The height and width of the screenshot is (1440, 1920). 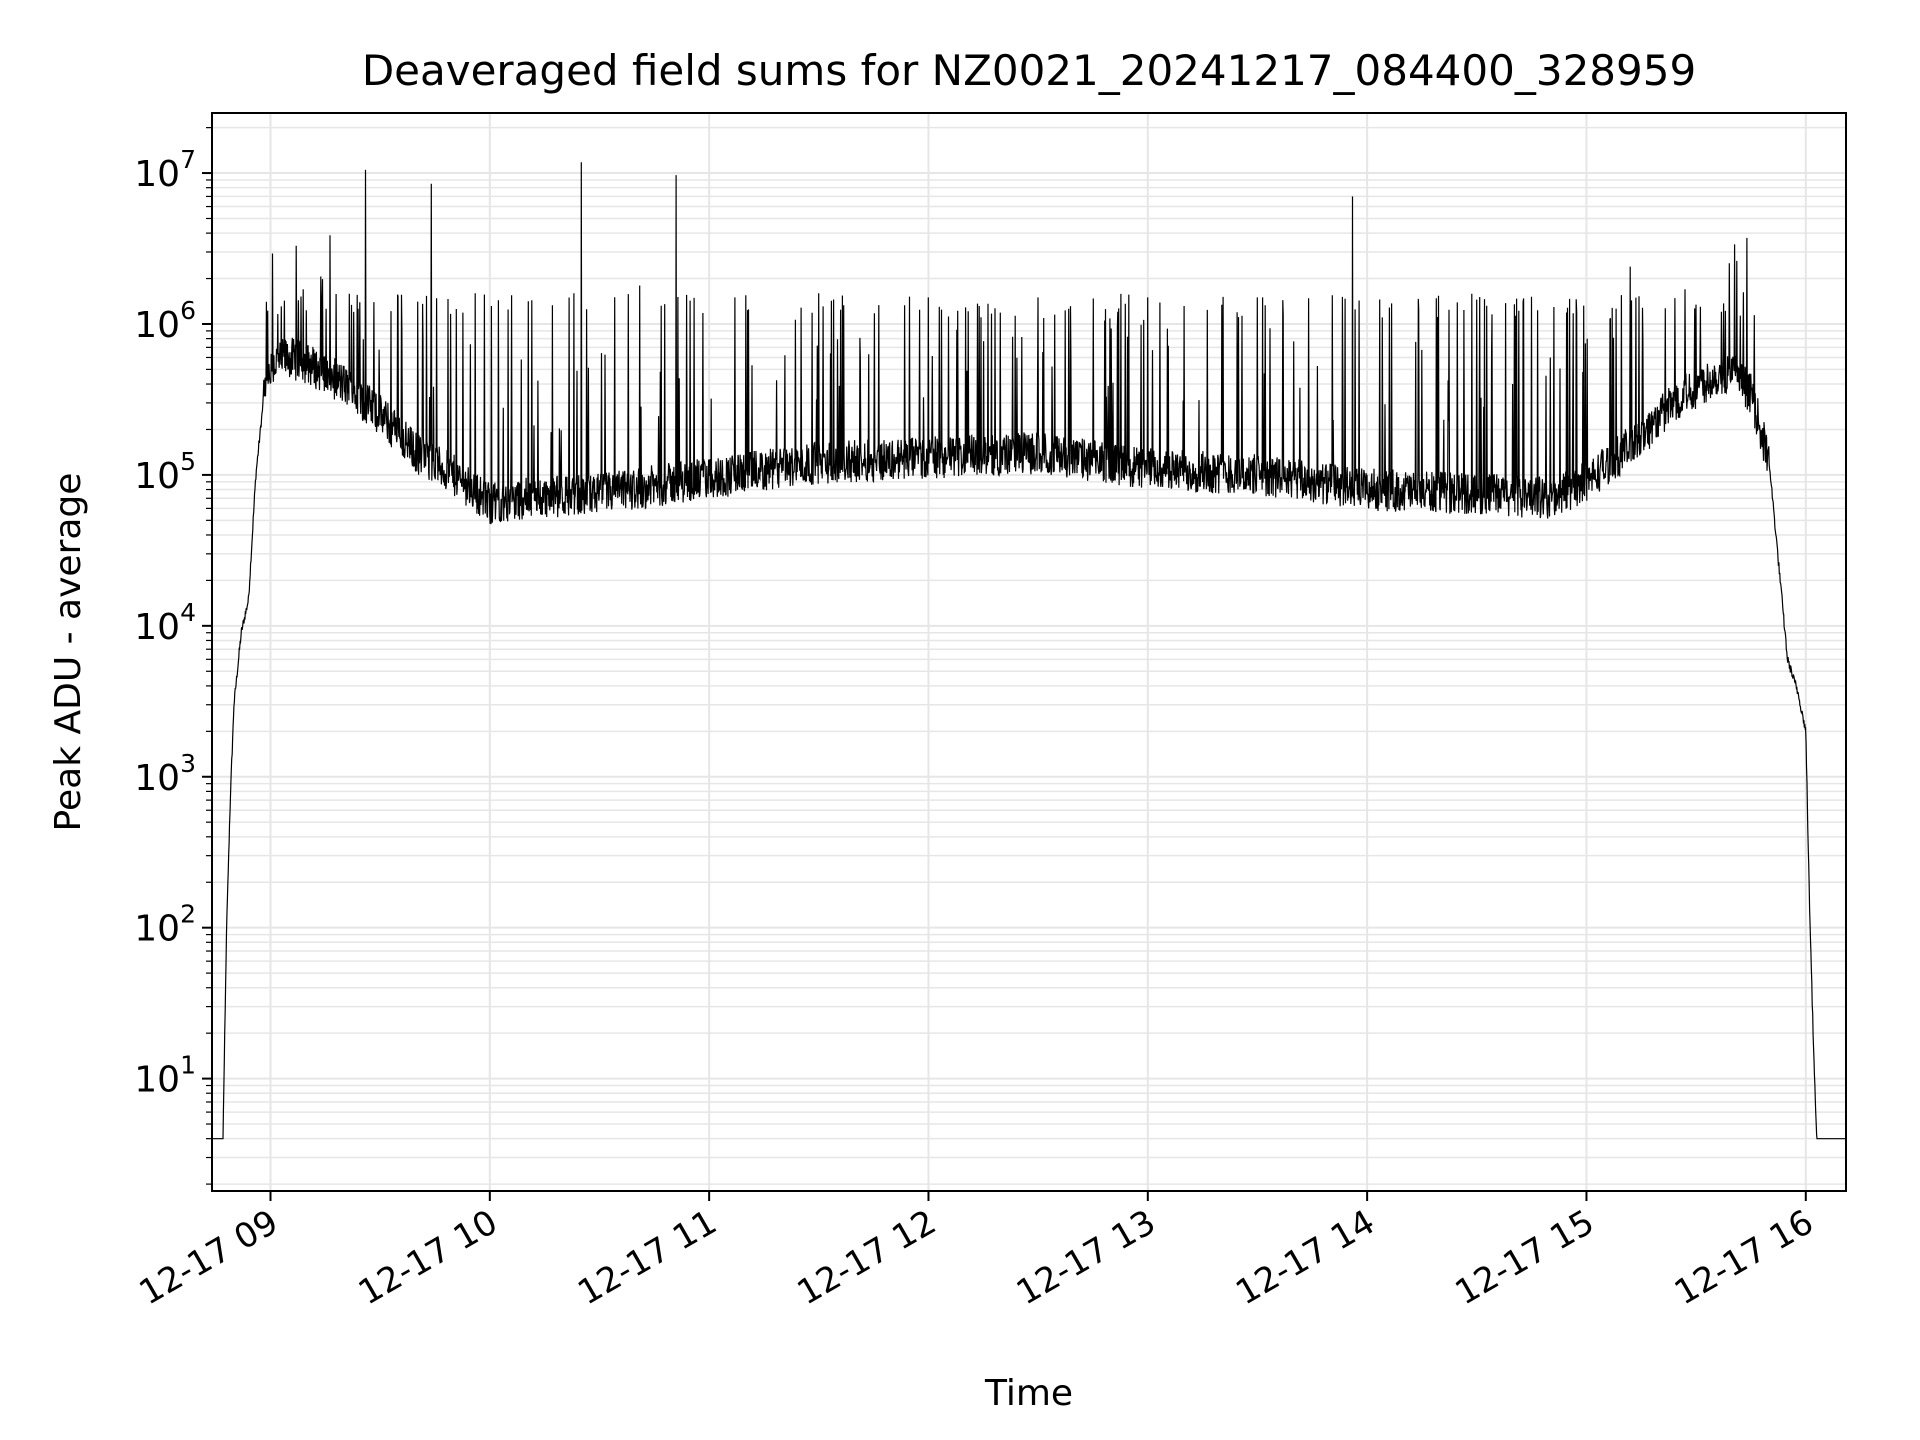 What do you see at coordinates (165, 925) in the screenshot?
I see `y-tick-label: 10²` at bounding box center [165, 925].